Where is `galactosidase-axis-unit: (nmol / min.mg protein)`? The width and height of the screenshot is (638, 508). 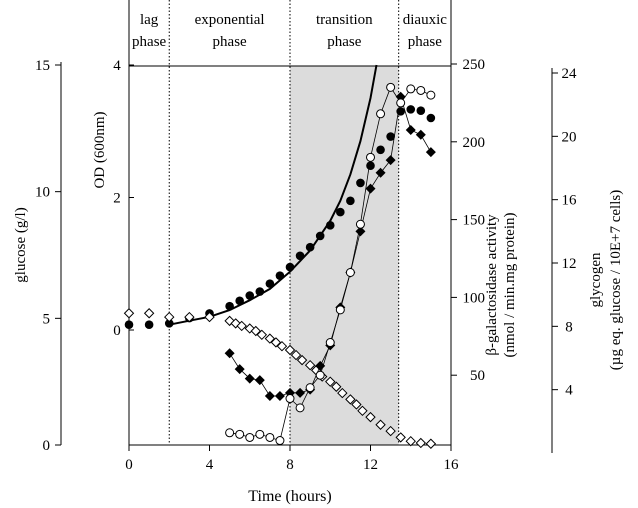
galactosidase-axis-unit: (nmol / min.mg protein) is located at coordinates (510, 285).